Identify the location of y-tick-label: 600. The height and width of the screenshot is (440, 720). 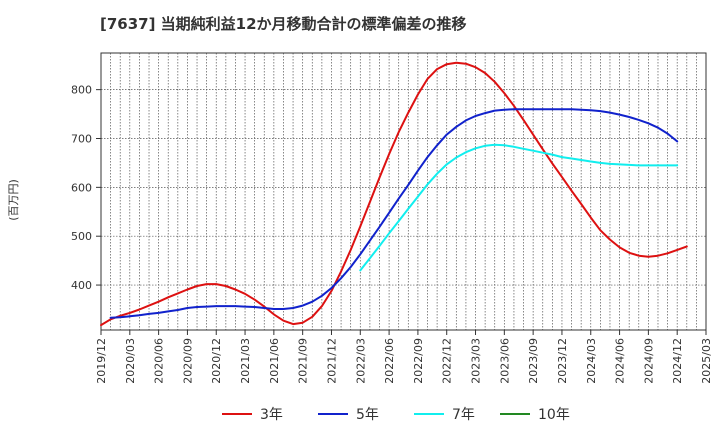
(81, 187).